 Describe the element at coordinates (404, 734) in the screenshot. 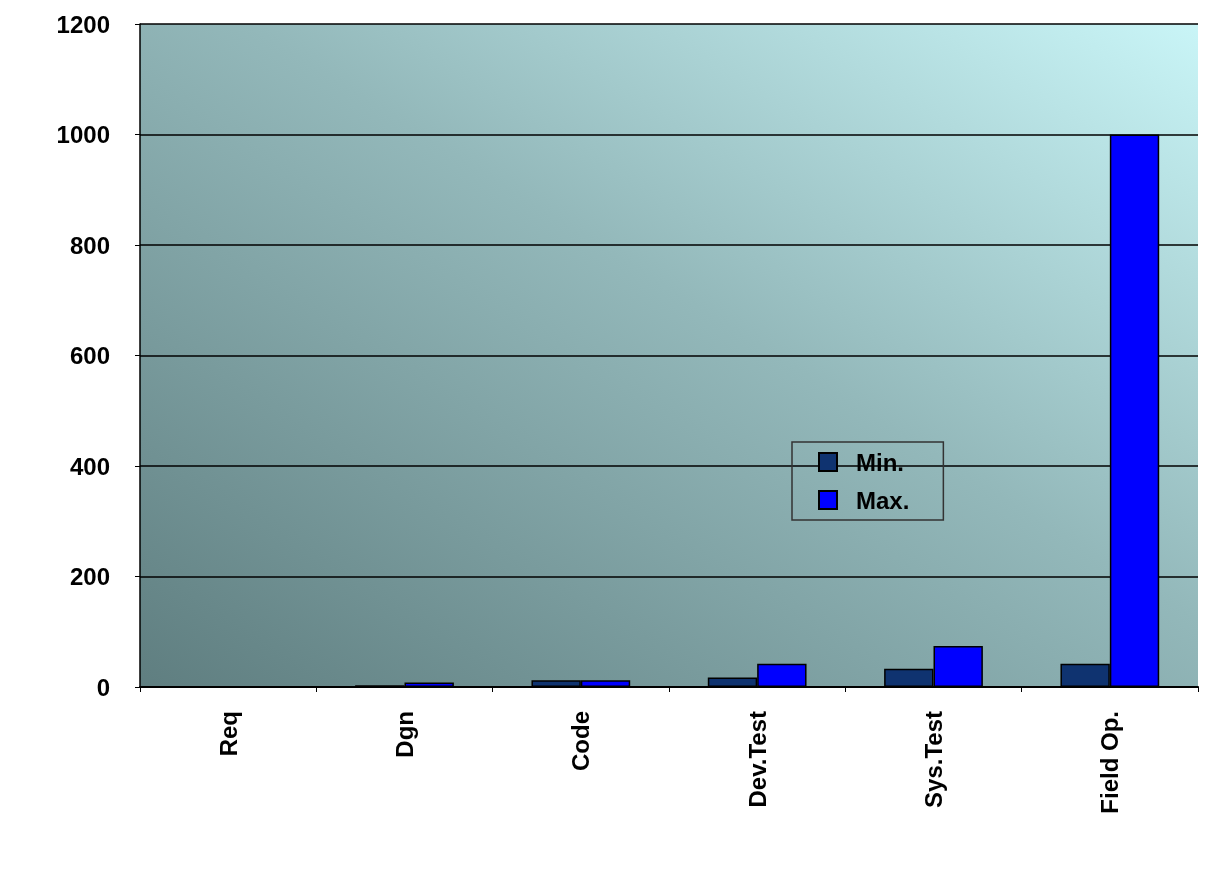

I see `x-tick-label: Dgn` at that location.